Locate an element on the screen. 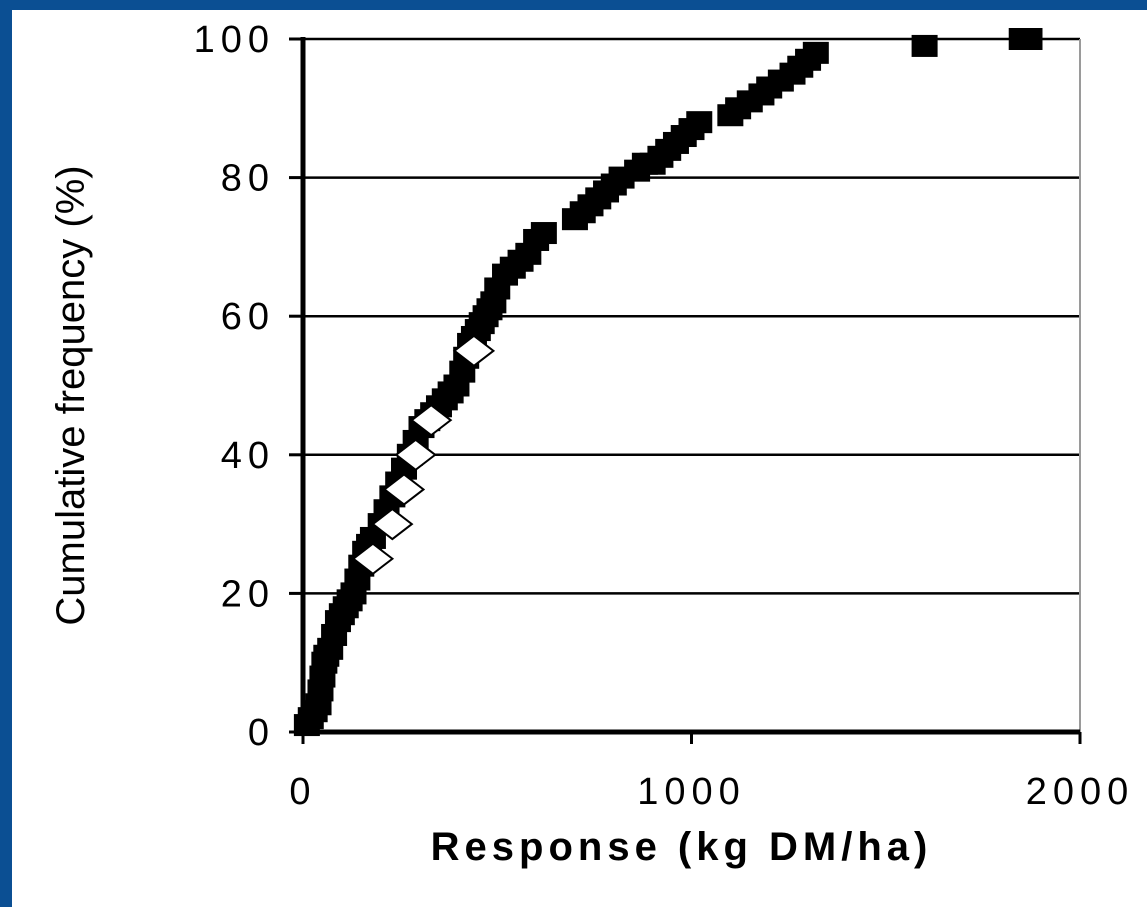 The width and height of the screenshot is (1147, 907). x-tick-label: 0 is located at coordinates (302, 792).